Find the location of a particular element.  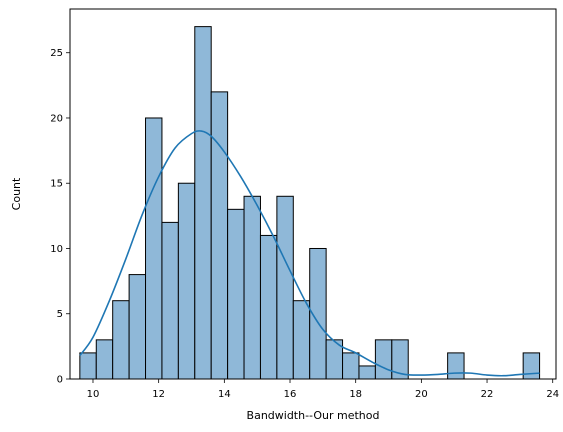

x-tick-label: 18 is located at coordinates (355, 394).